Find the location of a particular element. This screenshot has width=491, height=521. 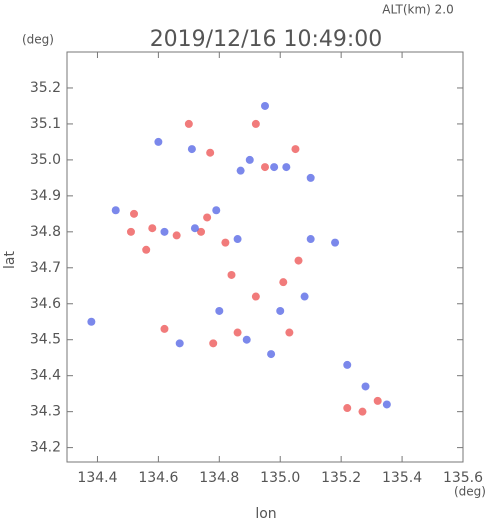

y-tick-label: 34.8 is located at coordinates (45, 232).